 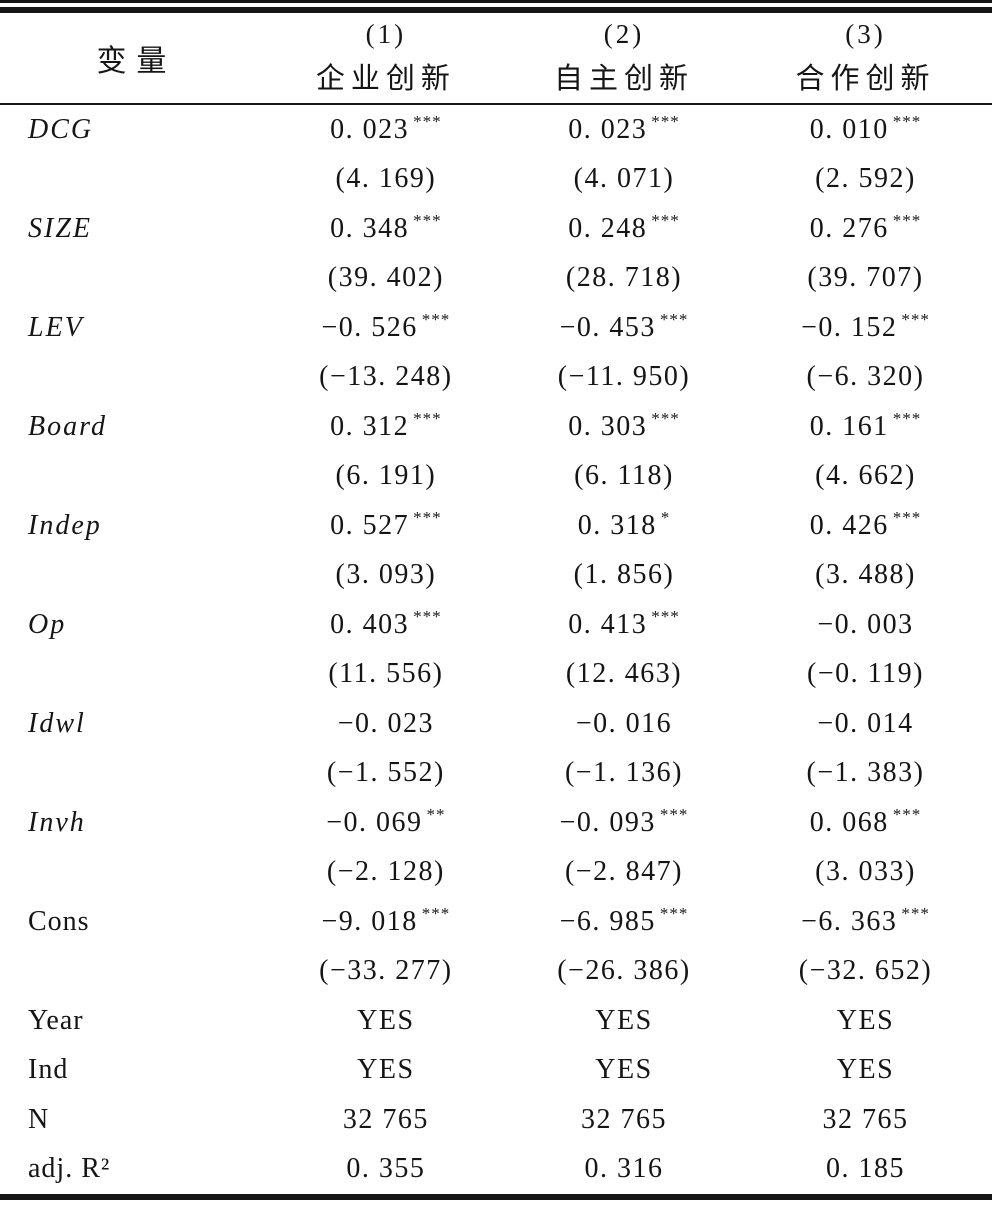 What do you see at coordinates (624, 624) in the screenshot?
I see `coefficient-cell: 0. 413 ***` at bounding box center [624, 624].